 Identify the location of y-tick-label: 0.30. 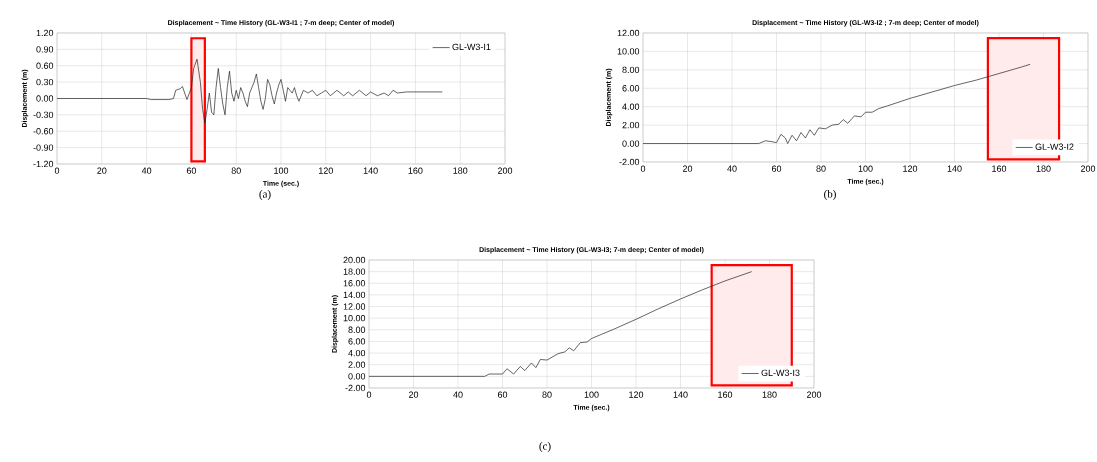
(45, 82).